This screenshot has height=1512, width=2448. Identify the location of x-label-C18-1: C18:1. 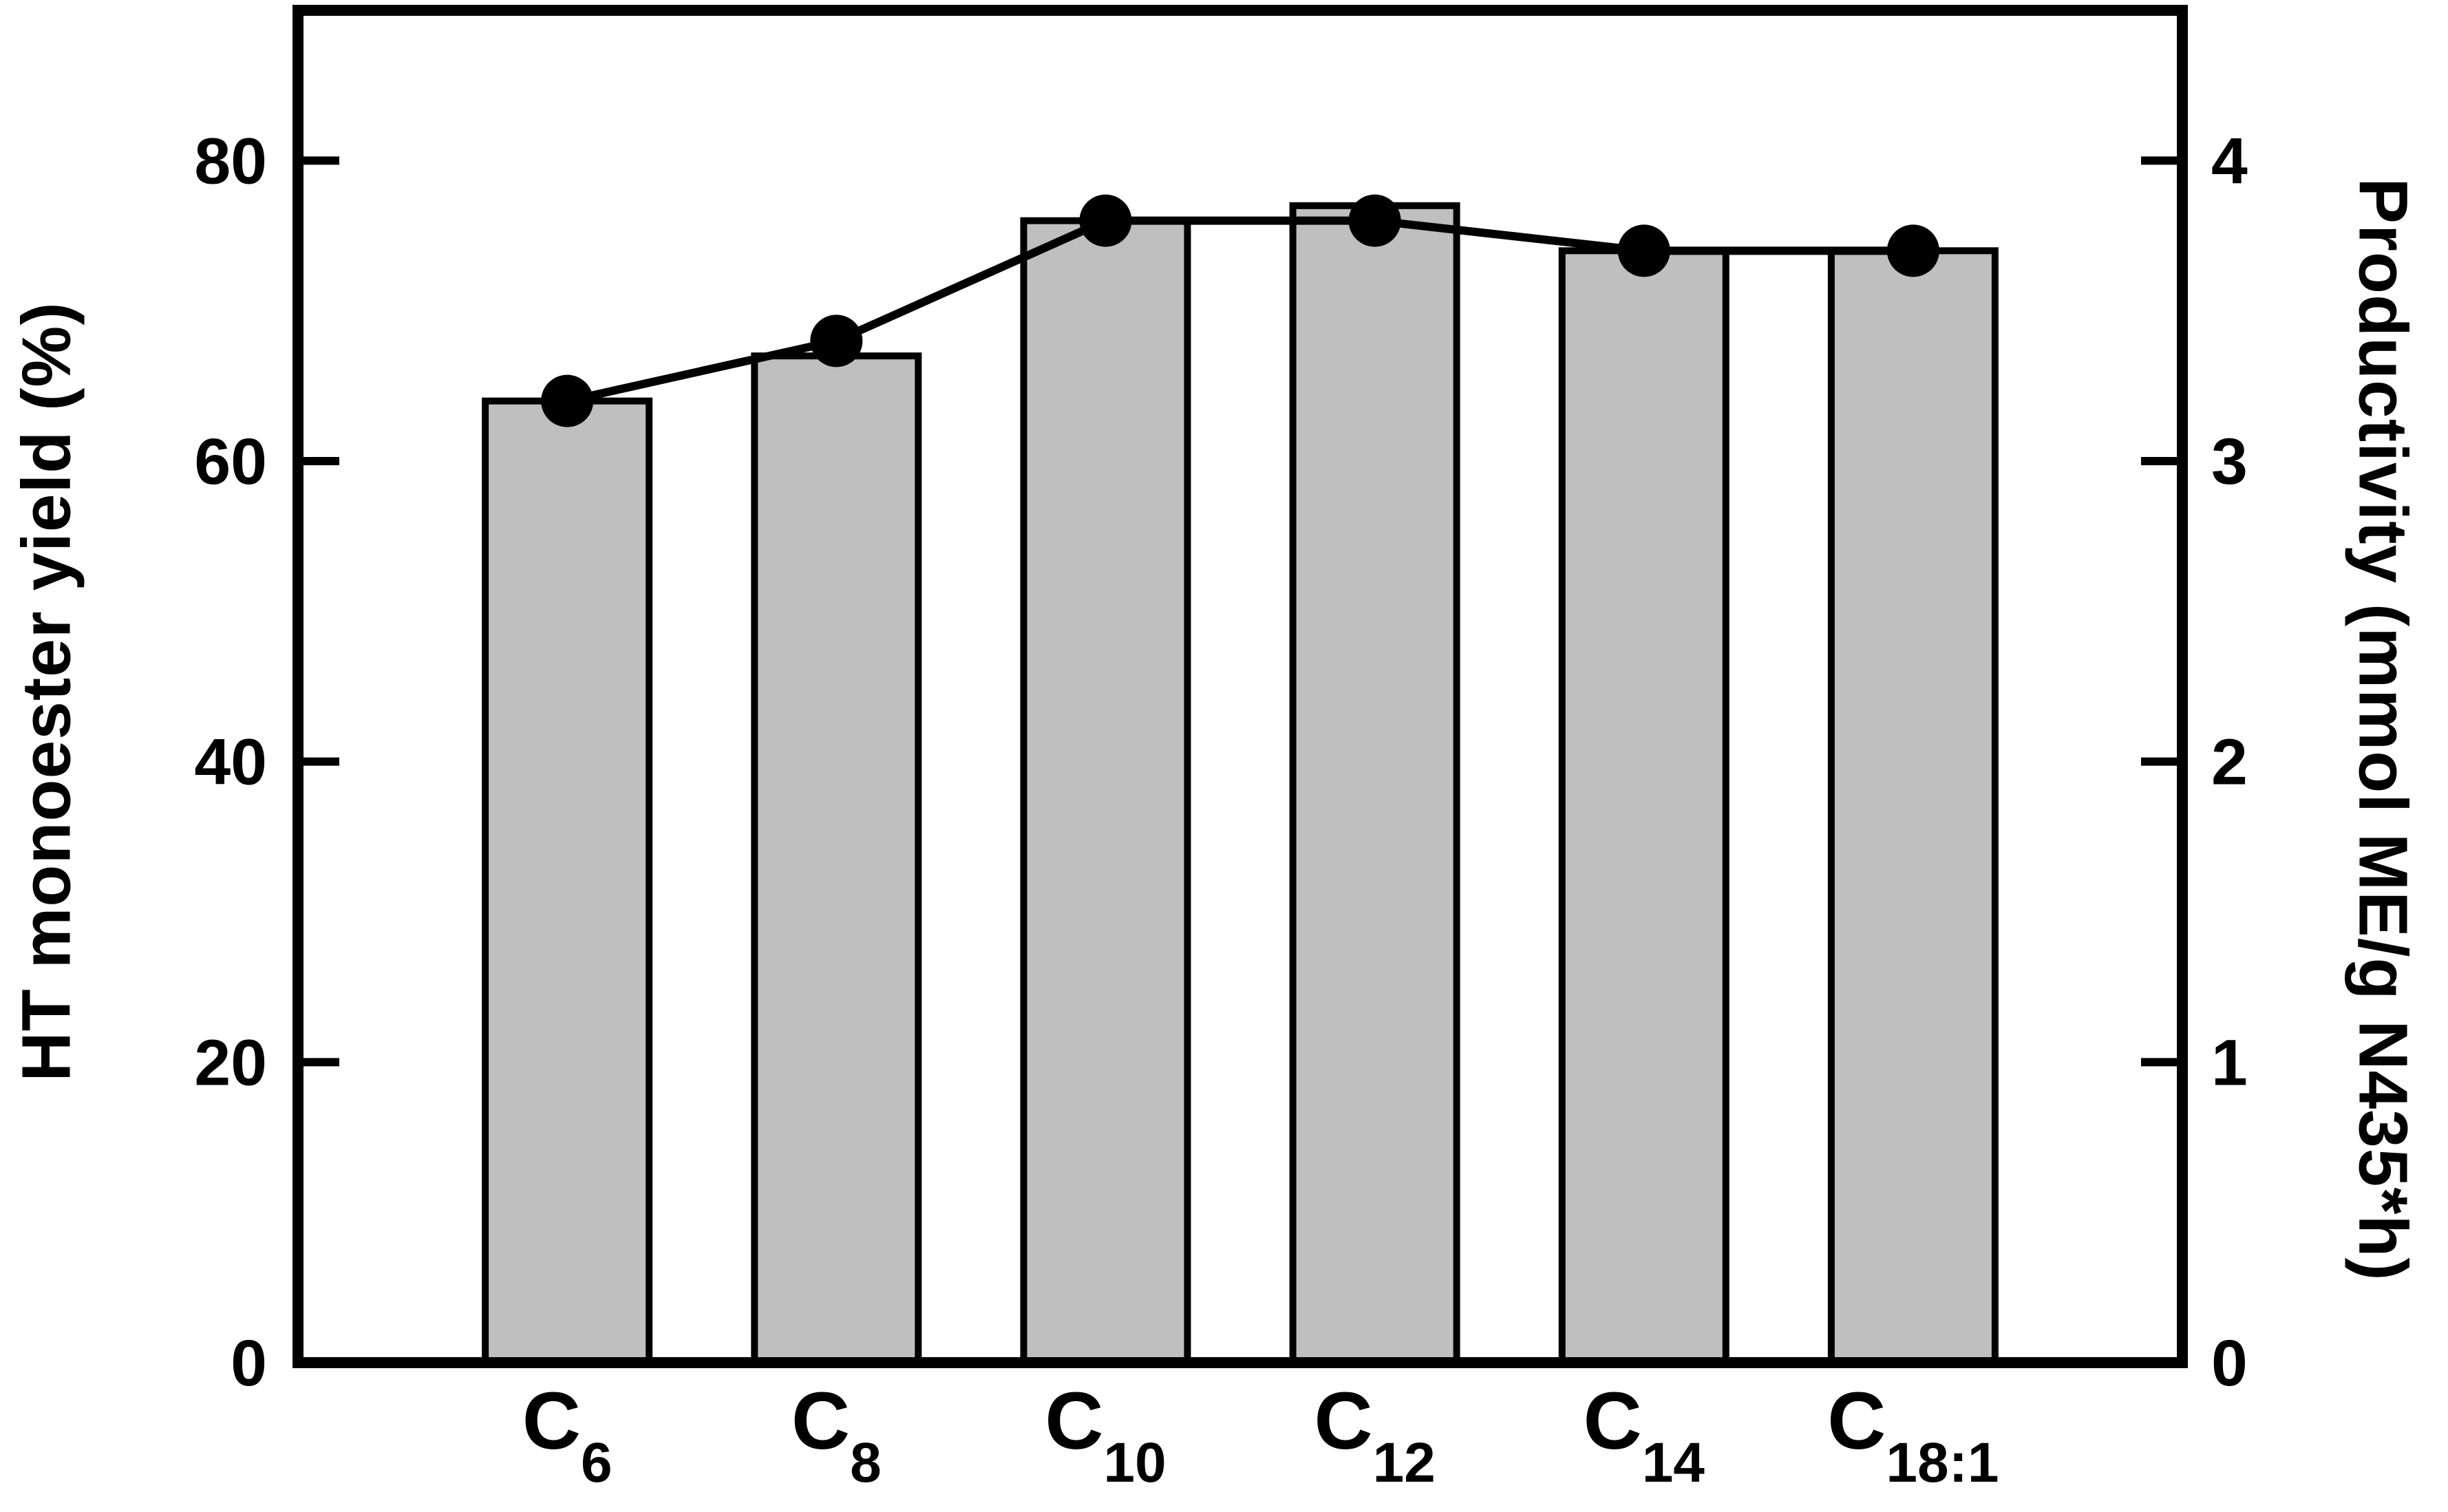
(1913, 1435).